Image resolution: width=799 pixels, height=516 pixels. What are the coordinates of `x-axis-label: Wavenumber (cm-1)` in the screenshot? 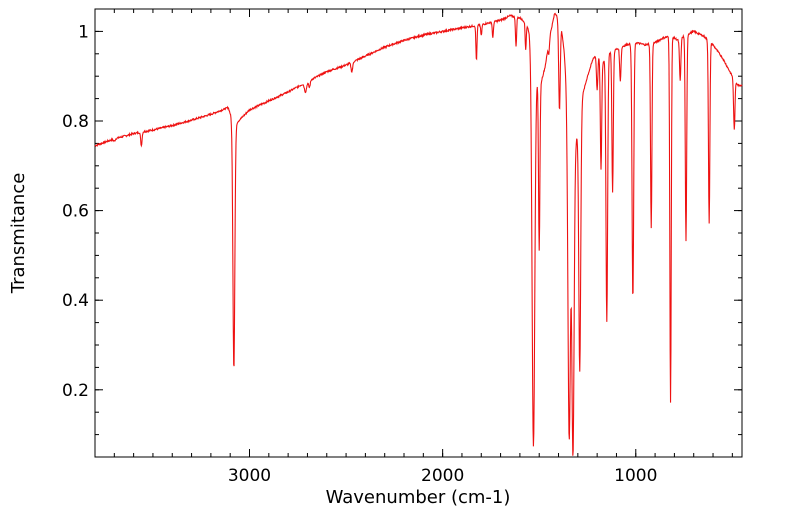 It's located at (418, 497).